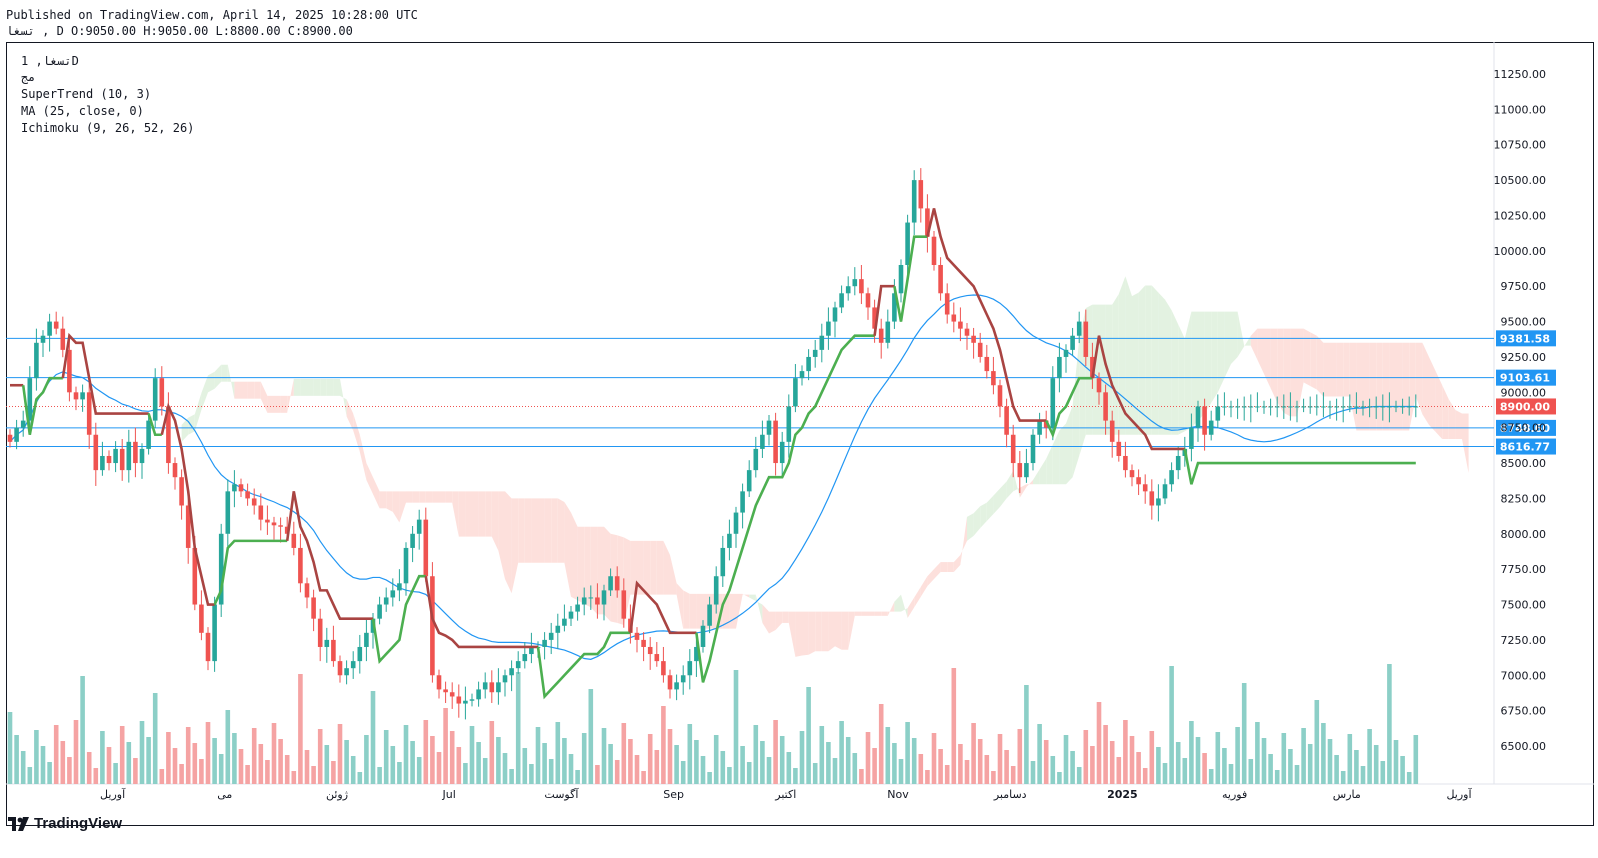 The image size is (1598, 858). What do you see at coordinates (1520, 215) in the screenshot?
I see `price-tick-label: 10250.00` at bounding box center [1520, 215].